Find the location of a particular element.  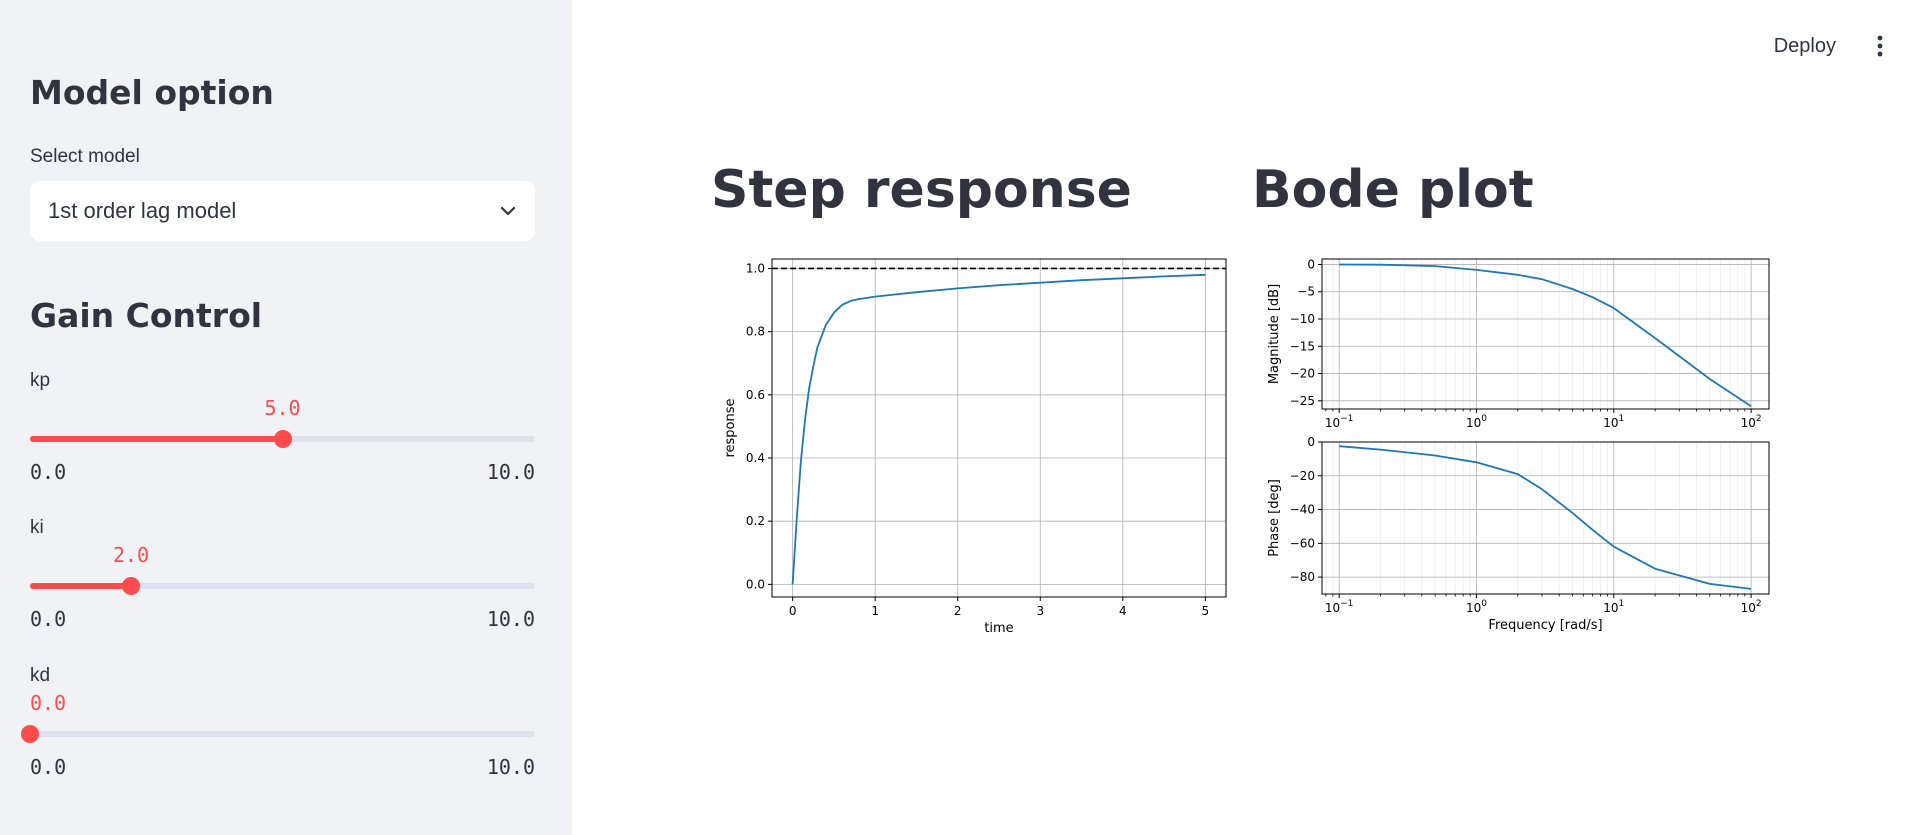

ki-slider: 2.0 0.0 10.0 is located at coordinates (282, 587).